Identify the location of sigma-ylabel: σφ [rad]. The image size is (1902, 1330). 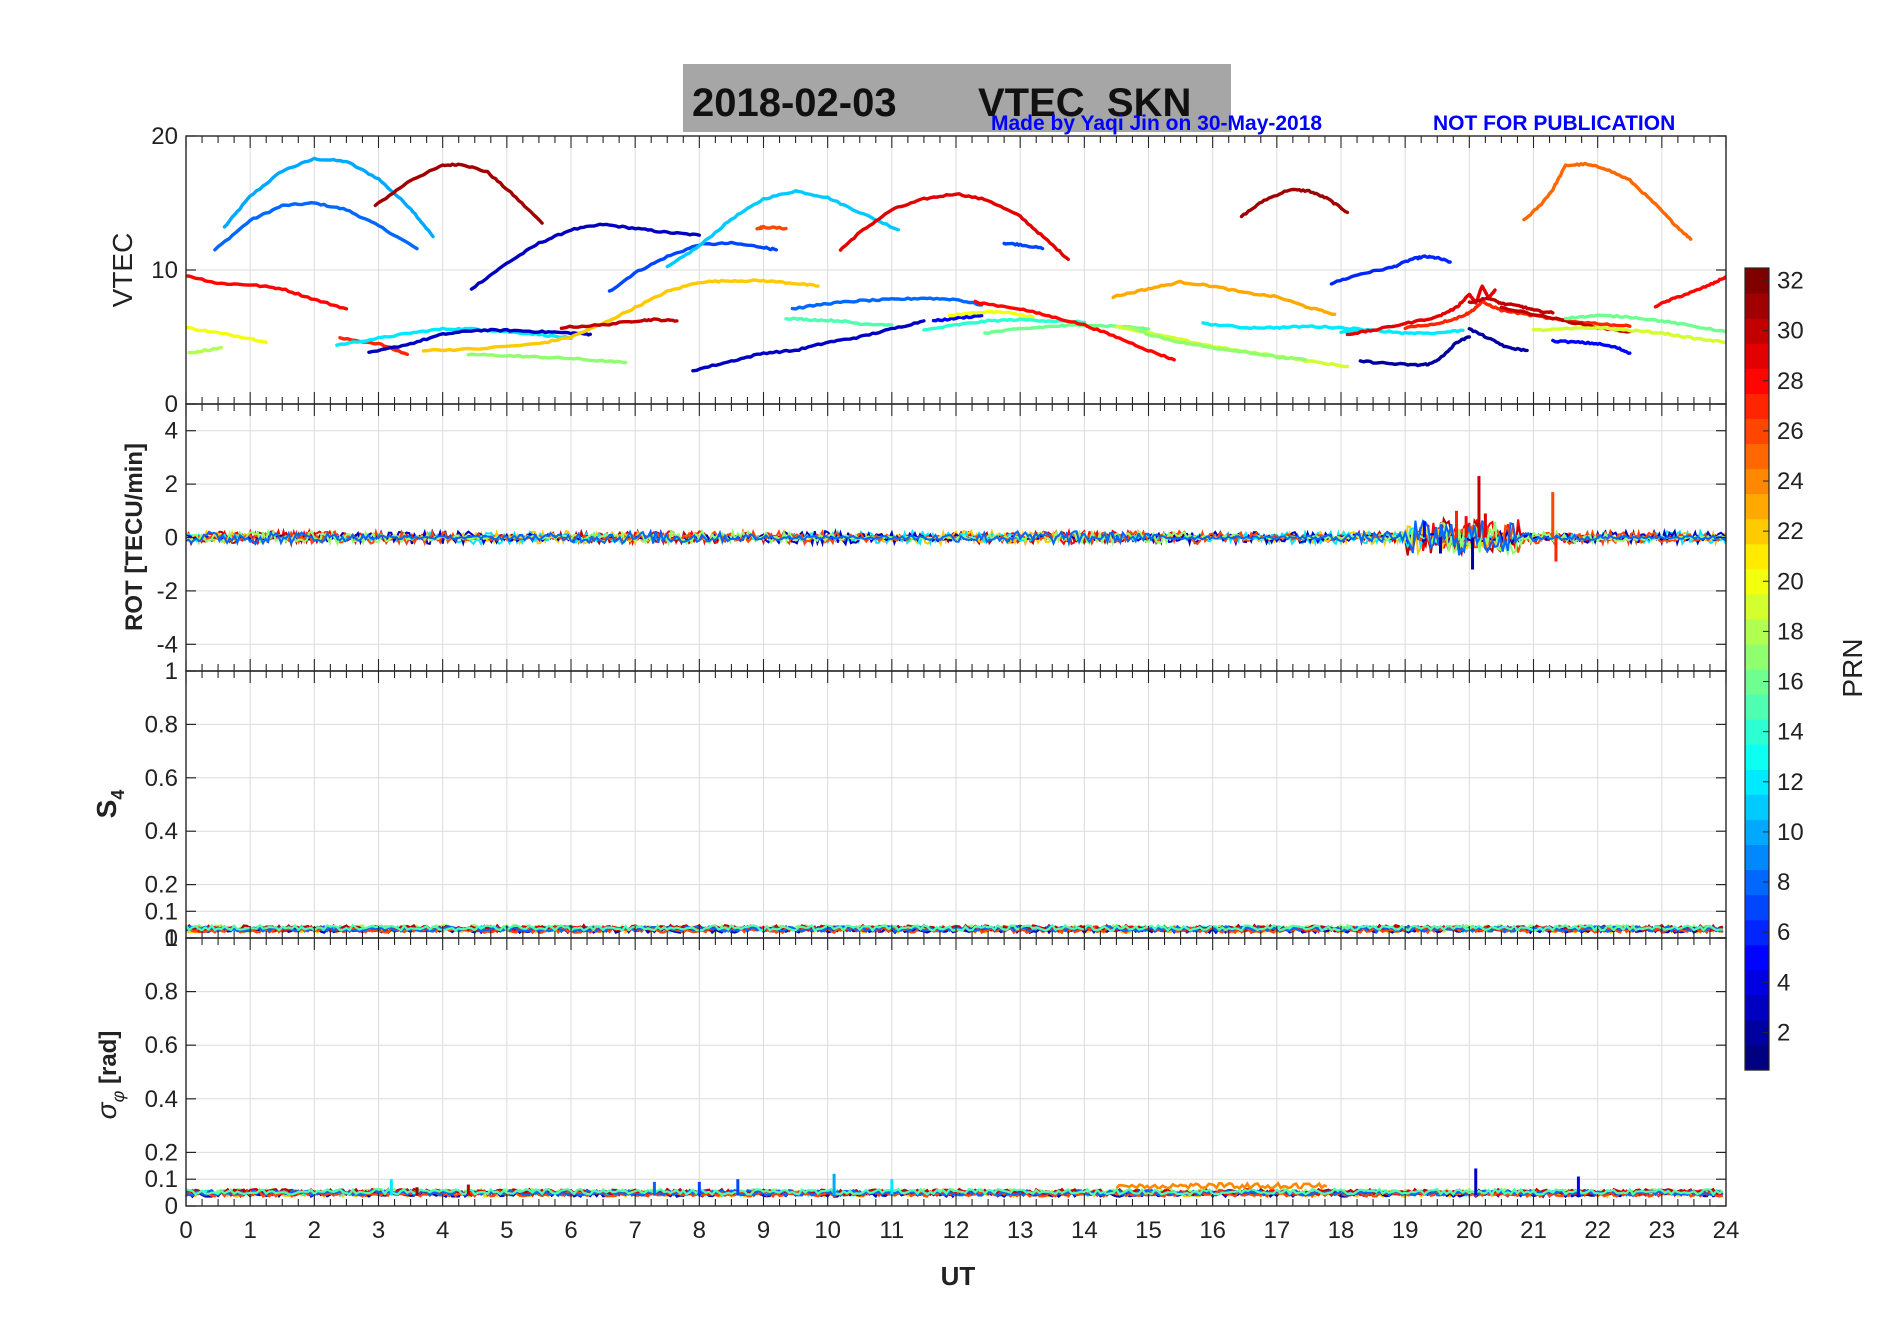
(109, 1075).